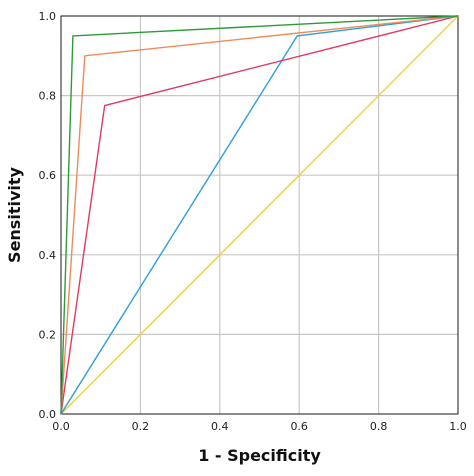 The width and height of the screenshot is (474, 476). Describe the element at coordinates (259, 455) in the screenshot. I see `x-axis-label: 1 - Specificity` at that location.